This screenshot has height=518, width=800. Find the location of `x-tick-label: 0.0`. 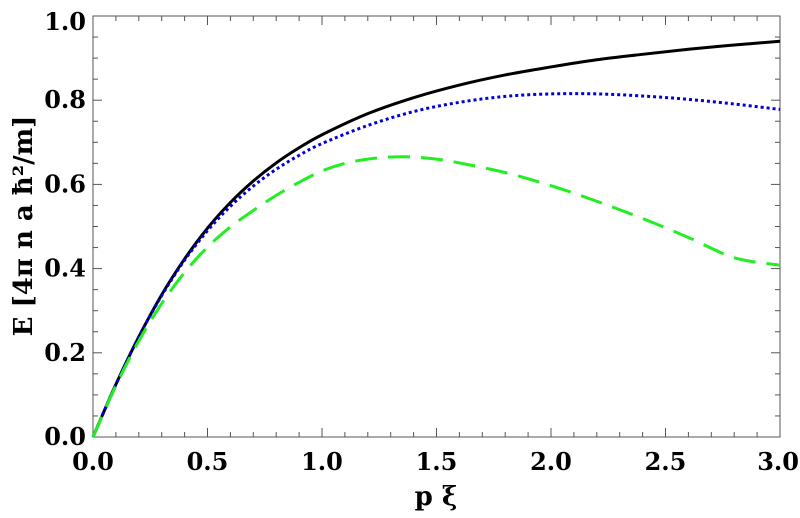

x-tick-label: 0.0 is located at coordinates (93, 461).